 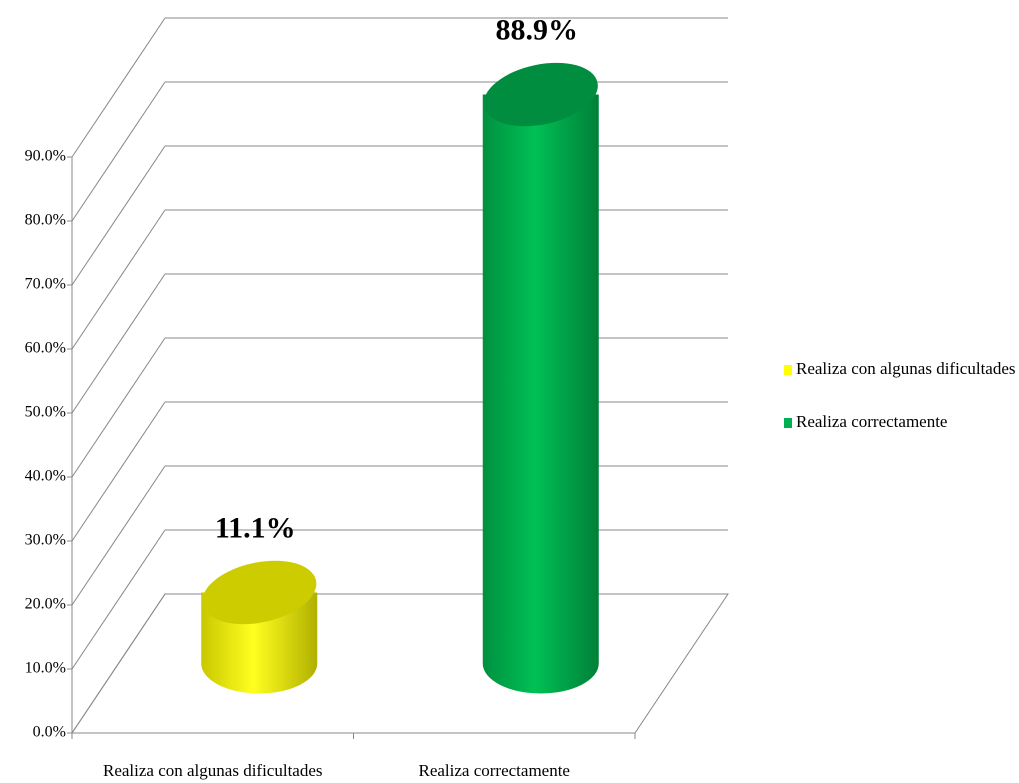 What do you see at coordinates (494, 770) in the screenshot?
I see `x-tick-label: Realiza correctamente` at bounding box center [494, 770].